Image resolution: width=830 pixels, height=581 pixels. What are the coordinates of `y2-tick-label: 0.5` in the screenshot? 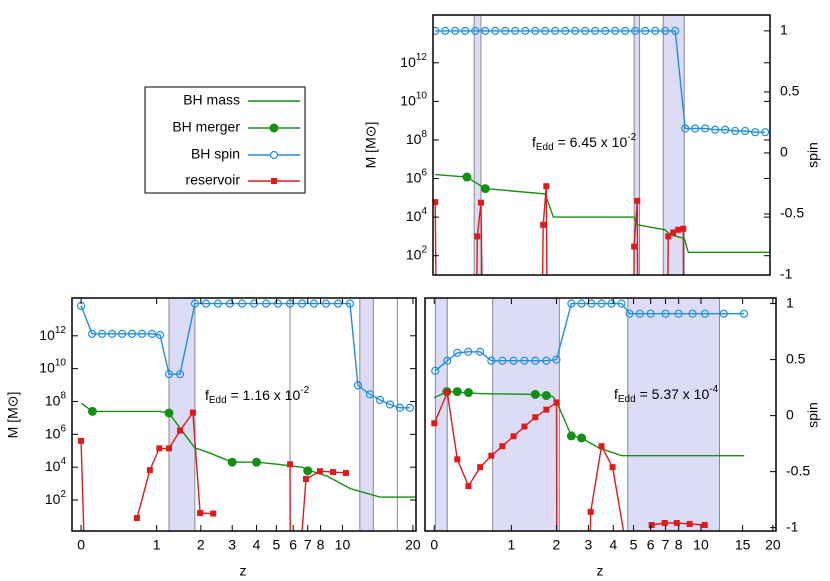 It's located at (796, 358).